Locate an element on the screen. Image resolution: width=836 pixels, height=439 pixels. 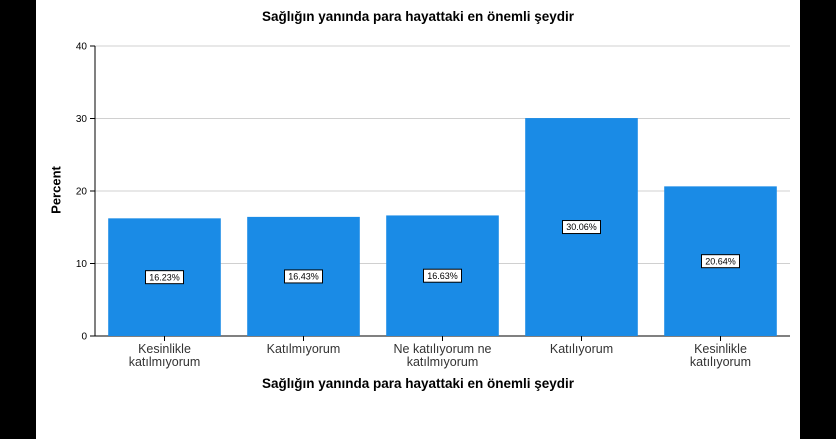
x-category-label-line: Katılıyorum is located at coordinates (581, 349).